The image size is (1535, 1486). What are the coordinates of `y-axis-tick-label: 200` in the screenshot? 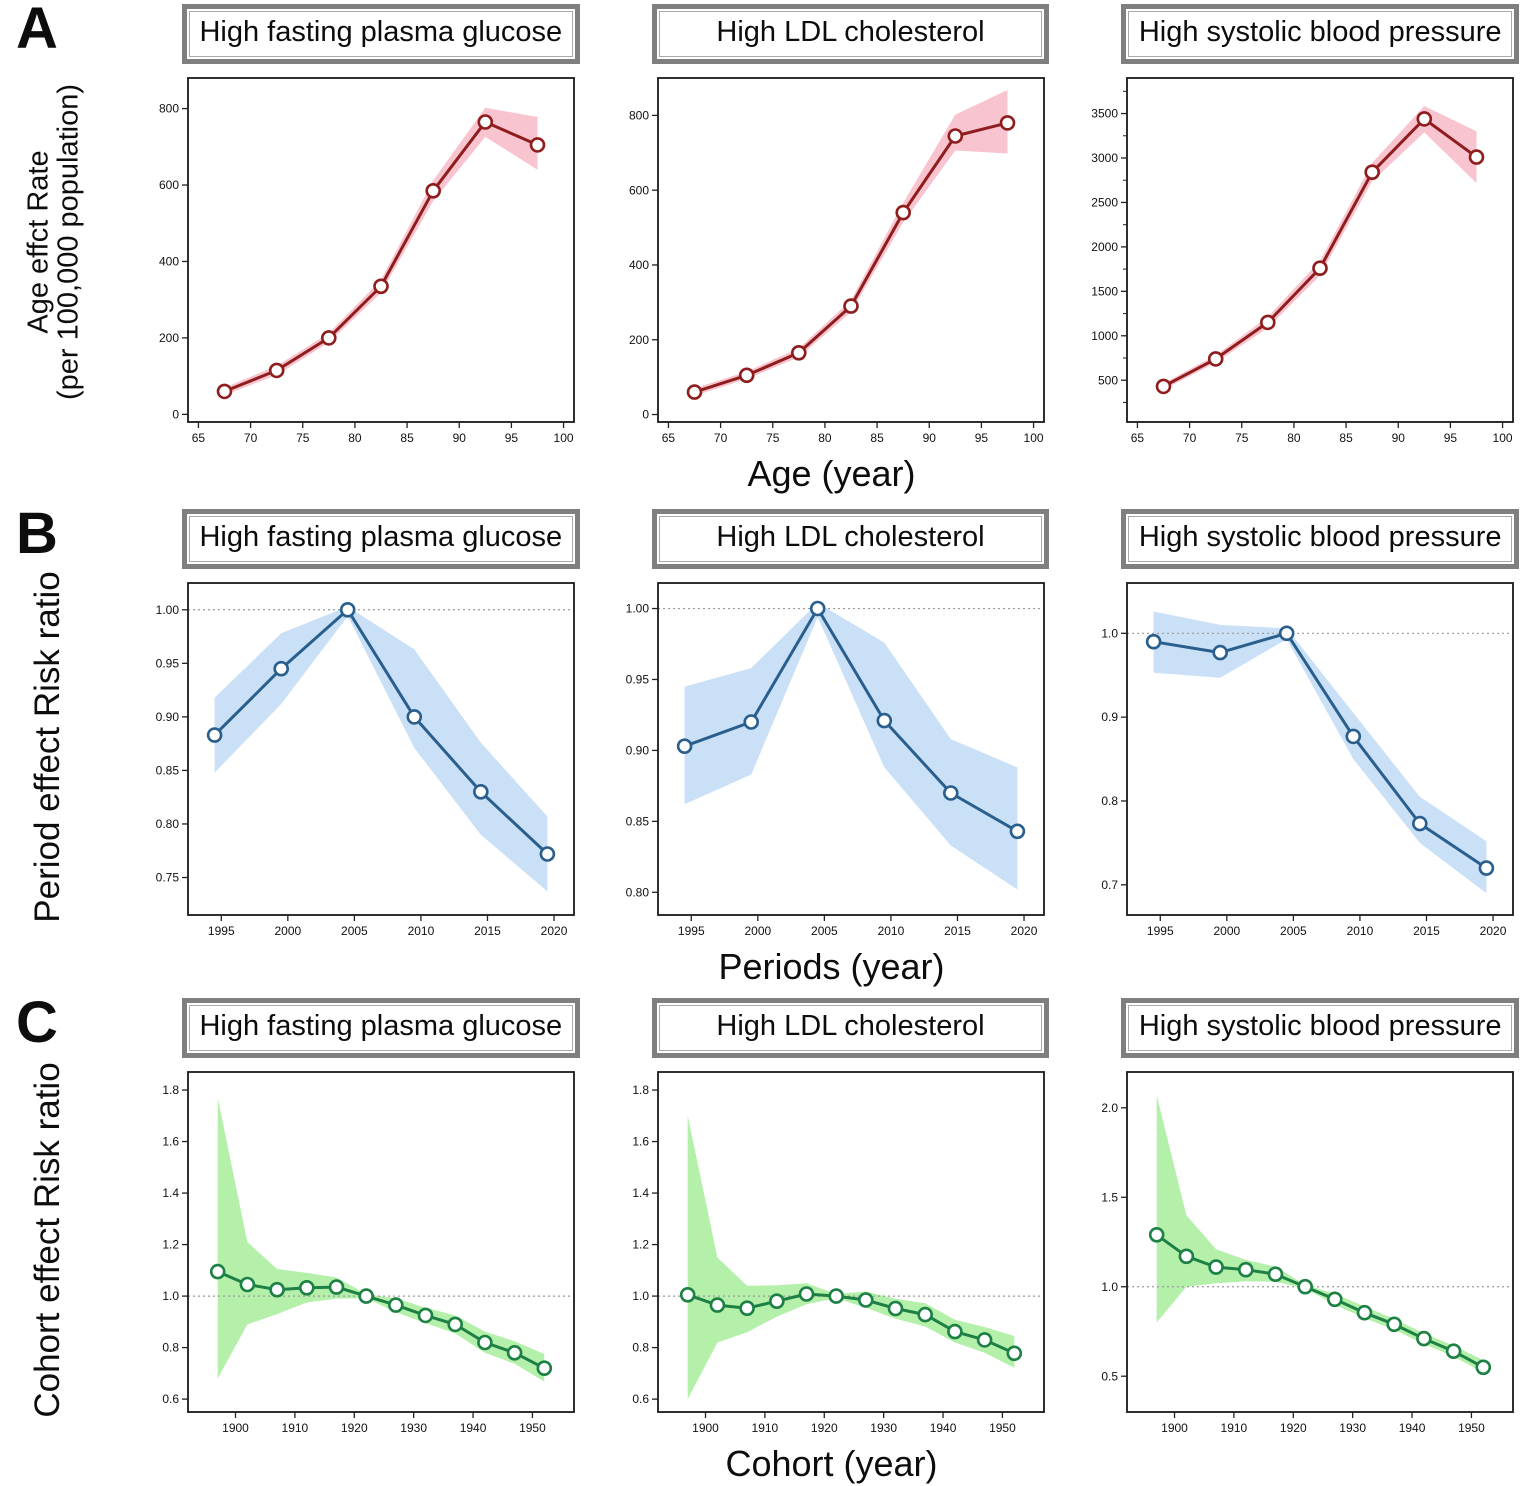 It's located at (639, 340).